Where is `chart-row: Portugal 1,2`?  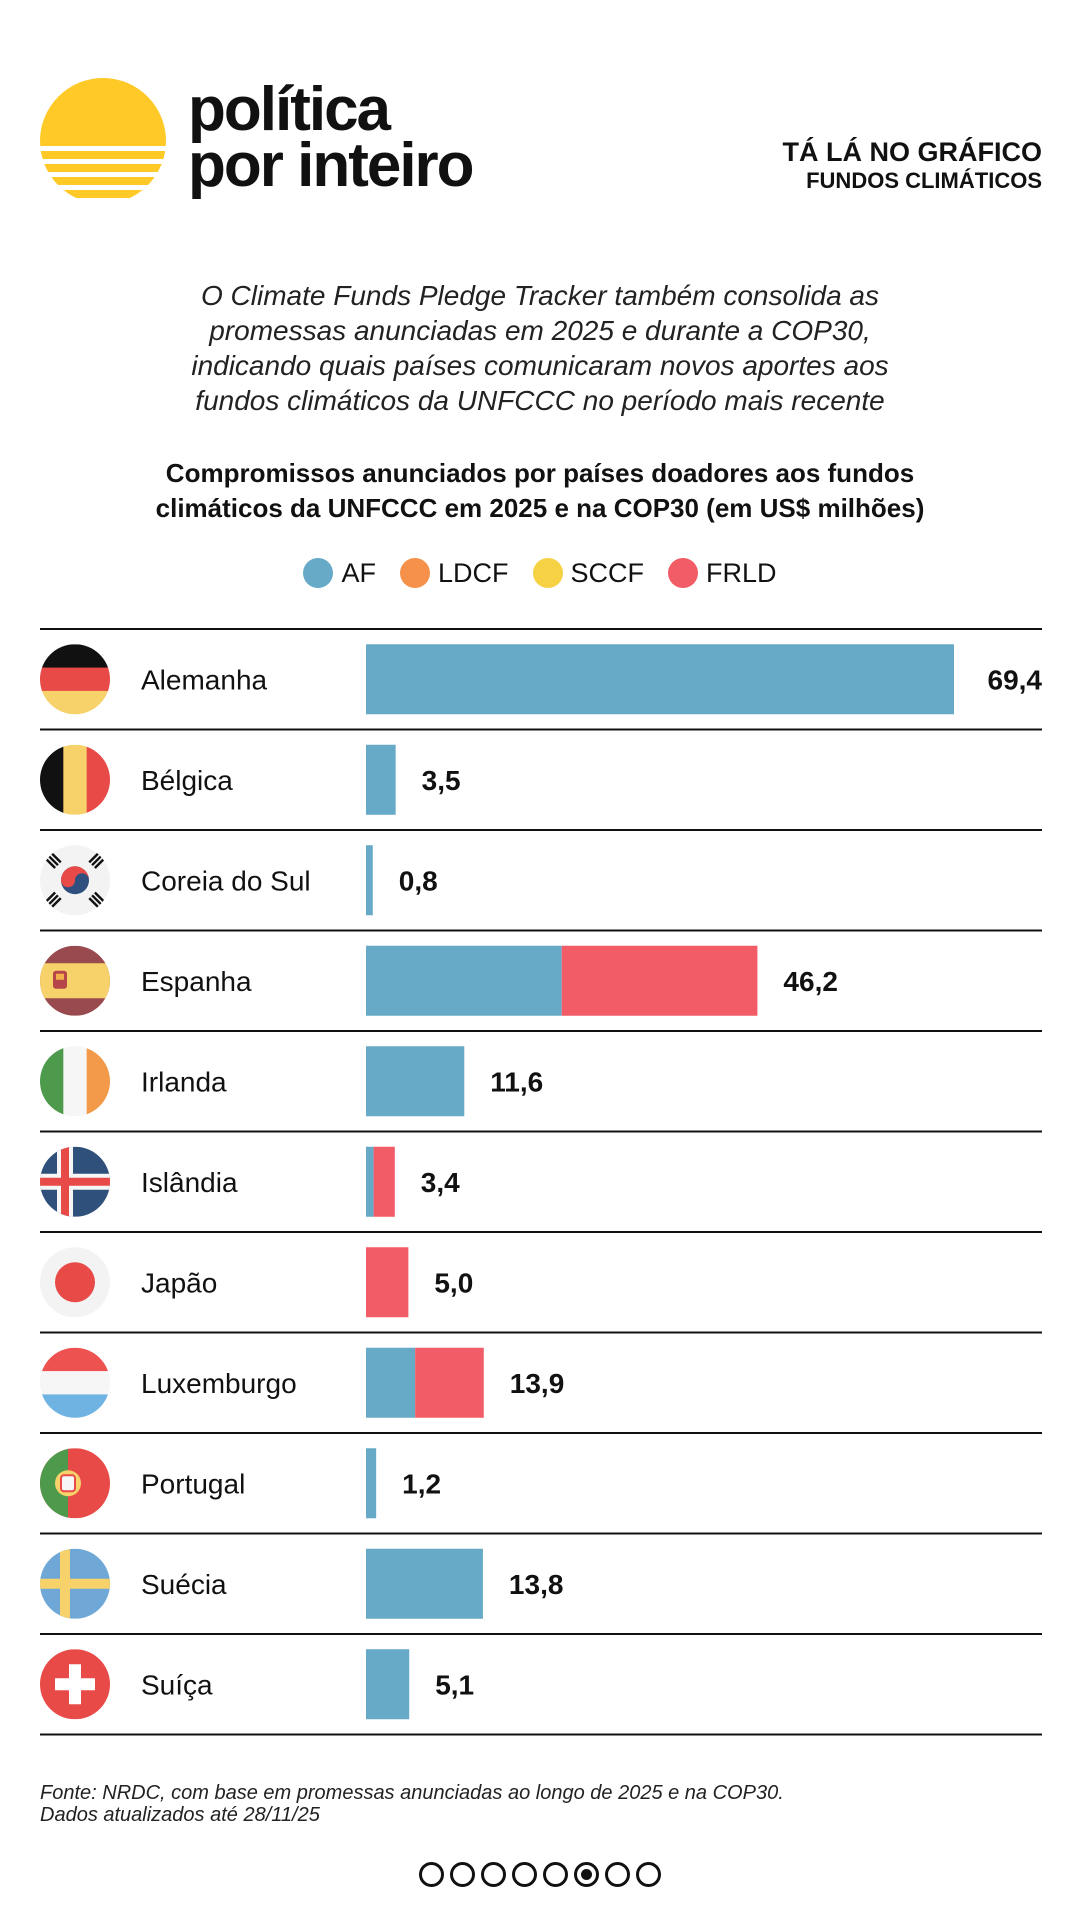 chart-row: Portugal 1,2 is located at coordinates (240, 1483).